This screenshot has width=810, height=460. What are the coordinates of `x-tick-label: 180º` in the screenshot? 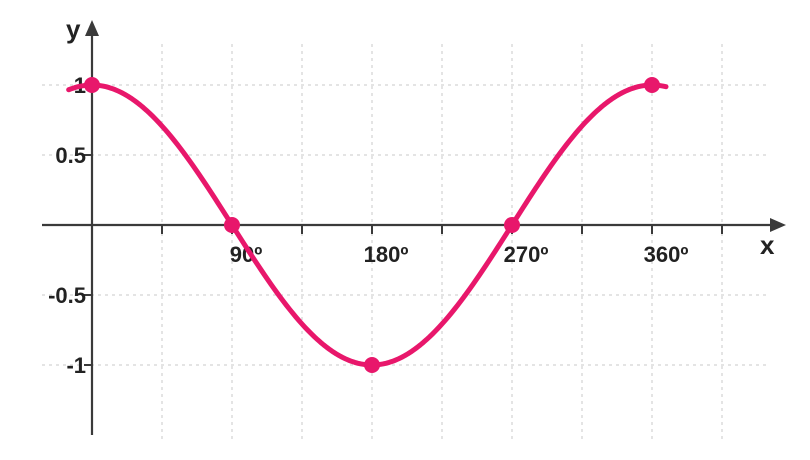 It's located at (386, 254).